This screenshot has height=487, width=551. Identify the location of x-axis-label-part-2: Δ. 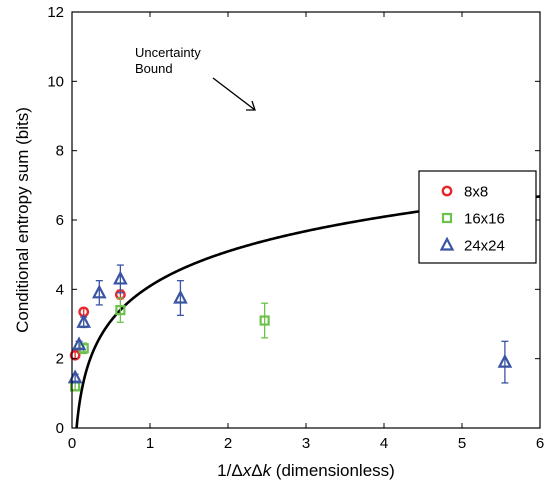
(256, 470).